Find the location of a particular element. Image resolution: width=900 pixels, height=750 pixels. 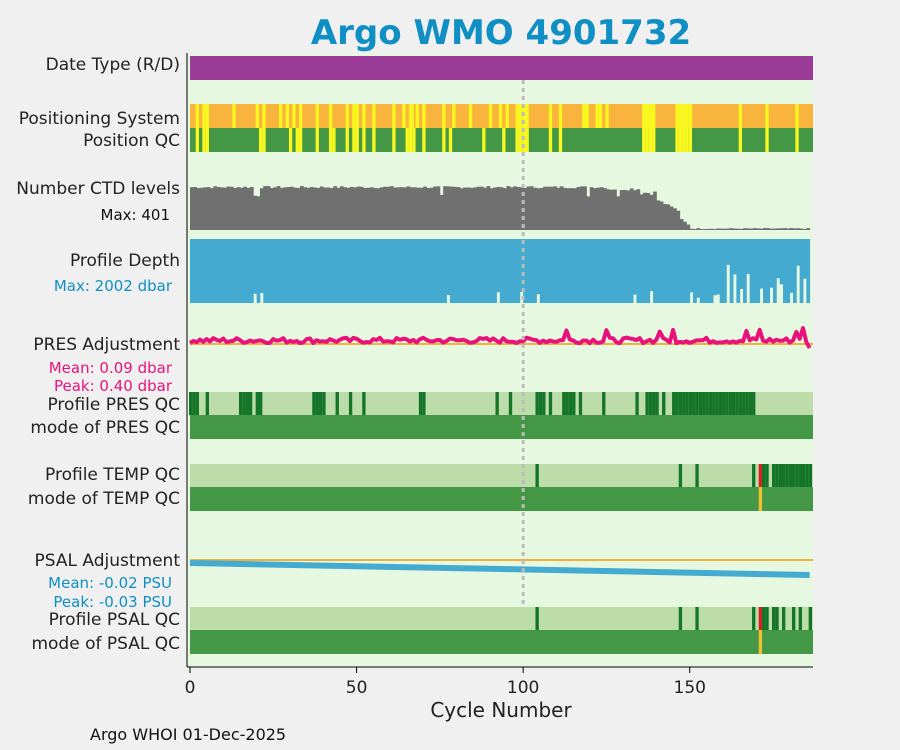

panel-profile-psal-qc is located at coordinates (501, 618).